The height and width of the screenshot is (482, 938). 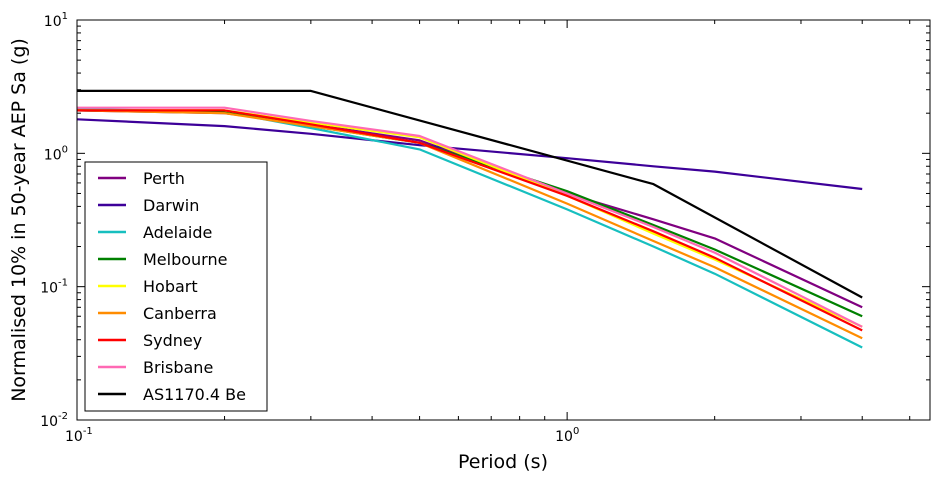 I want to click on y-axis-label: Normalised 10% in 50-year AEP Sa (g), so click(x=19, y=220).